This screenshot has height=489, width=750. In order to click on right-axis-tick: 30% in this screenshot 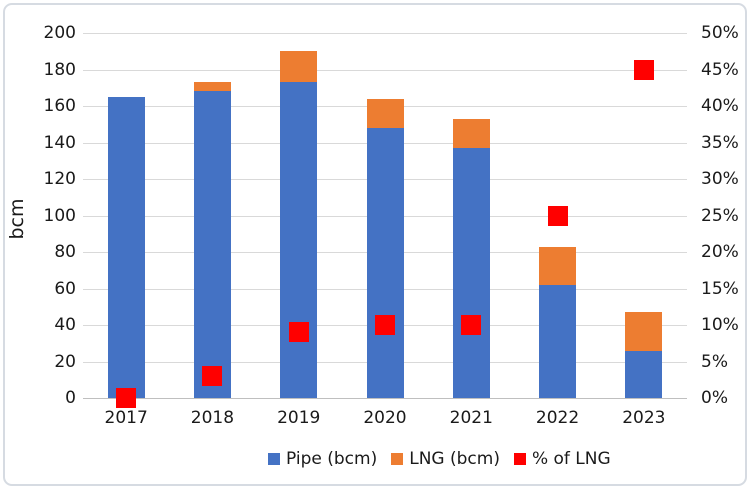, I will do `click(720, 179)`.